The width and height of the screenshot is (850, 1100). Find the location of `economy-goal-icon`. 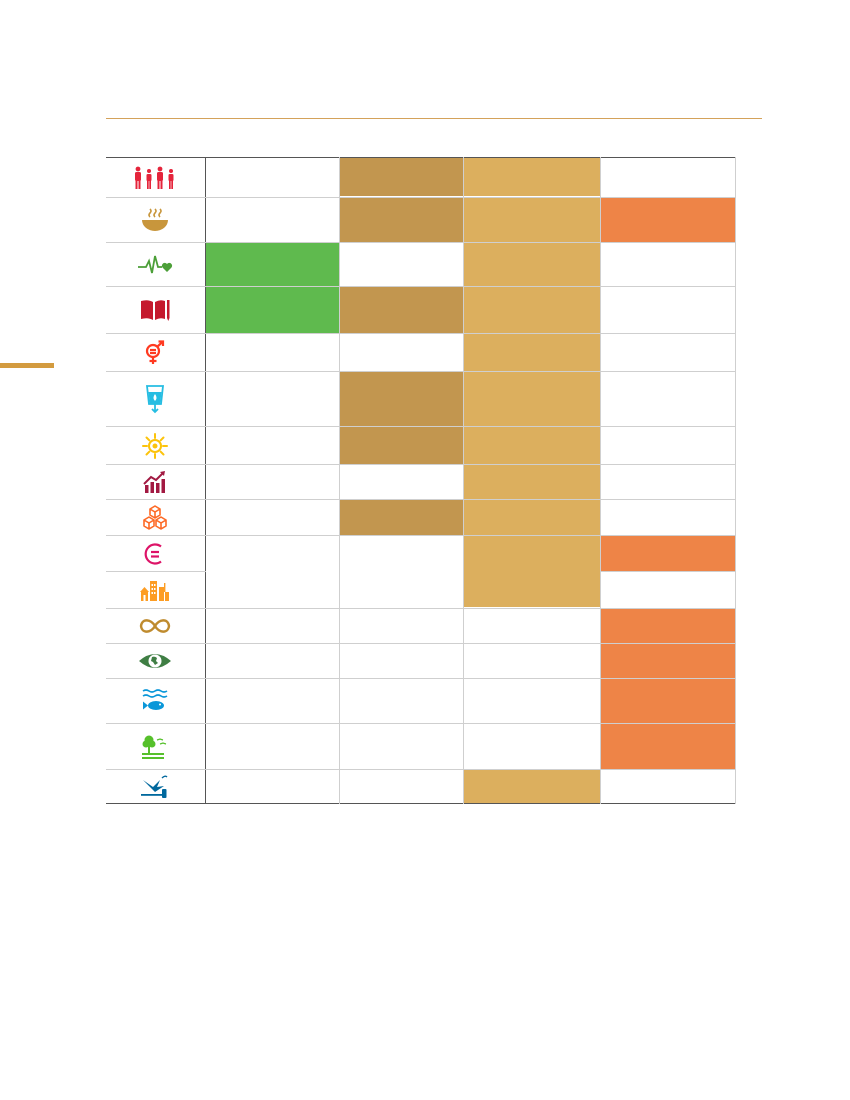

economy-goal-icon is located at coordinates (155, 482).